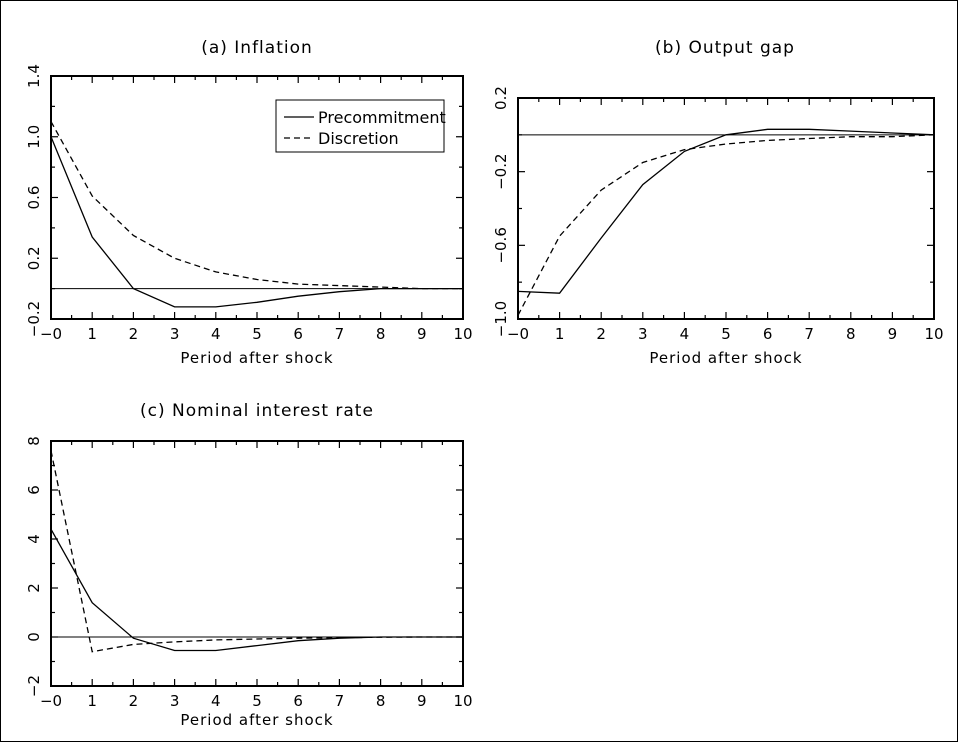  Describe the element at coordinates (501, 319) in the screenshot. I see `y-tick-label: −1.0` at that location.